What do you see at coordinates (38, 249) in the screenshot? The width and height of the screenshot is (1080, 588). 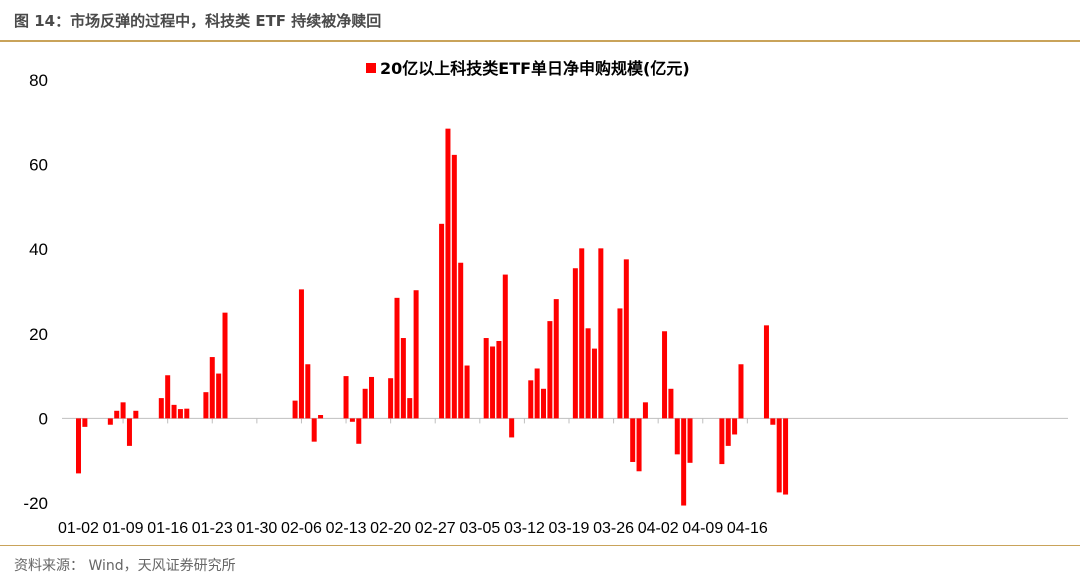 I see `y-tick-label: 40` at bounding box center [38, 249].